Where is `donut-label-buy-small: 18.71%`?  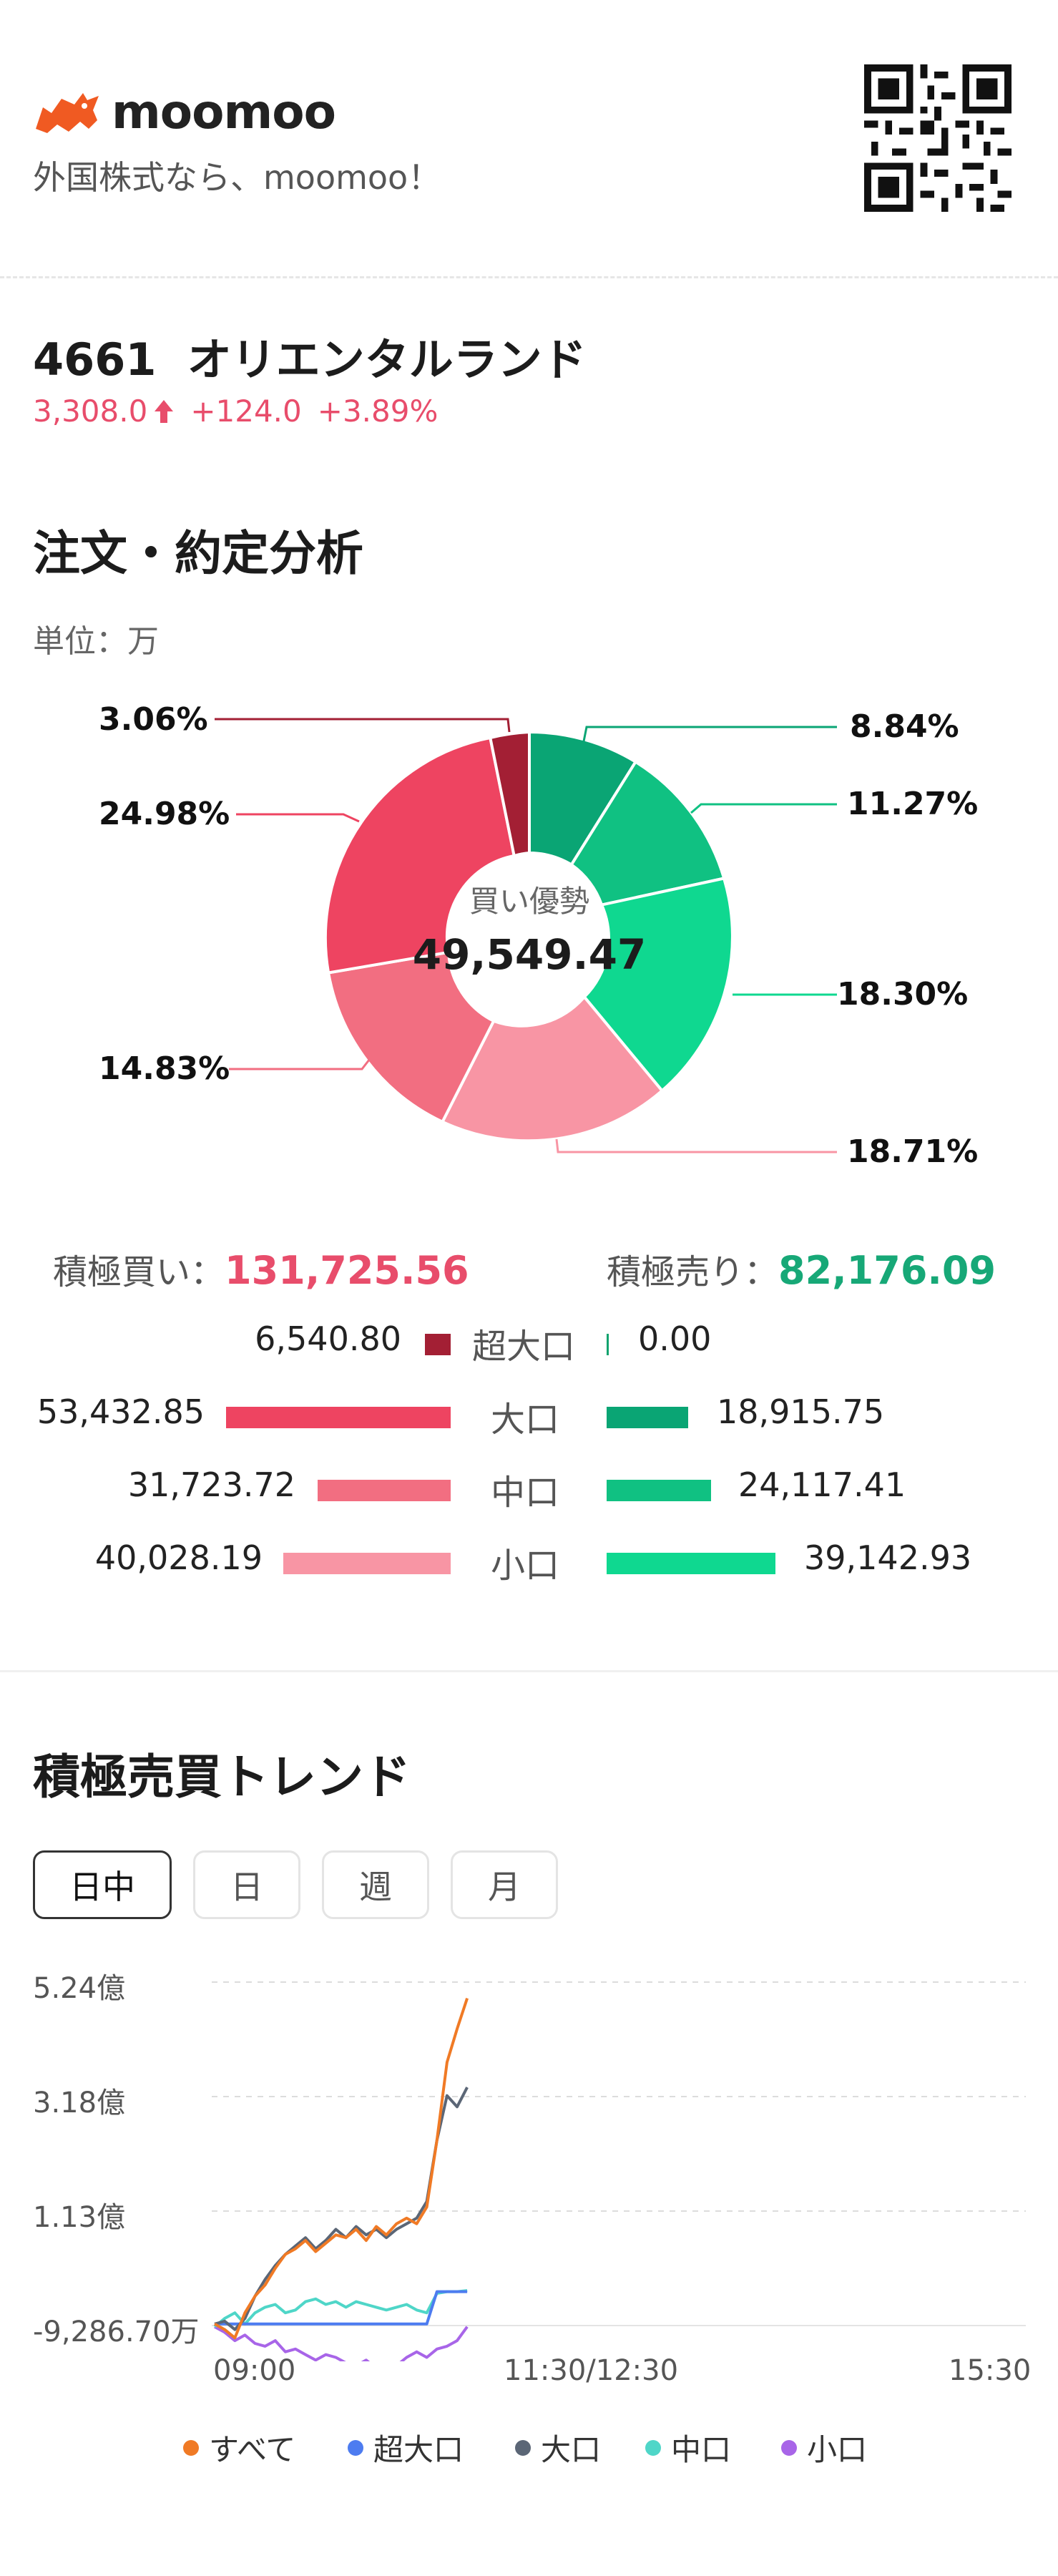
donut-label-buy-small: 18.71% is located at coordinates (913, 1151).